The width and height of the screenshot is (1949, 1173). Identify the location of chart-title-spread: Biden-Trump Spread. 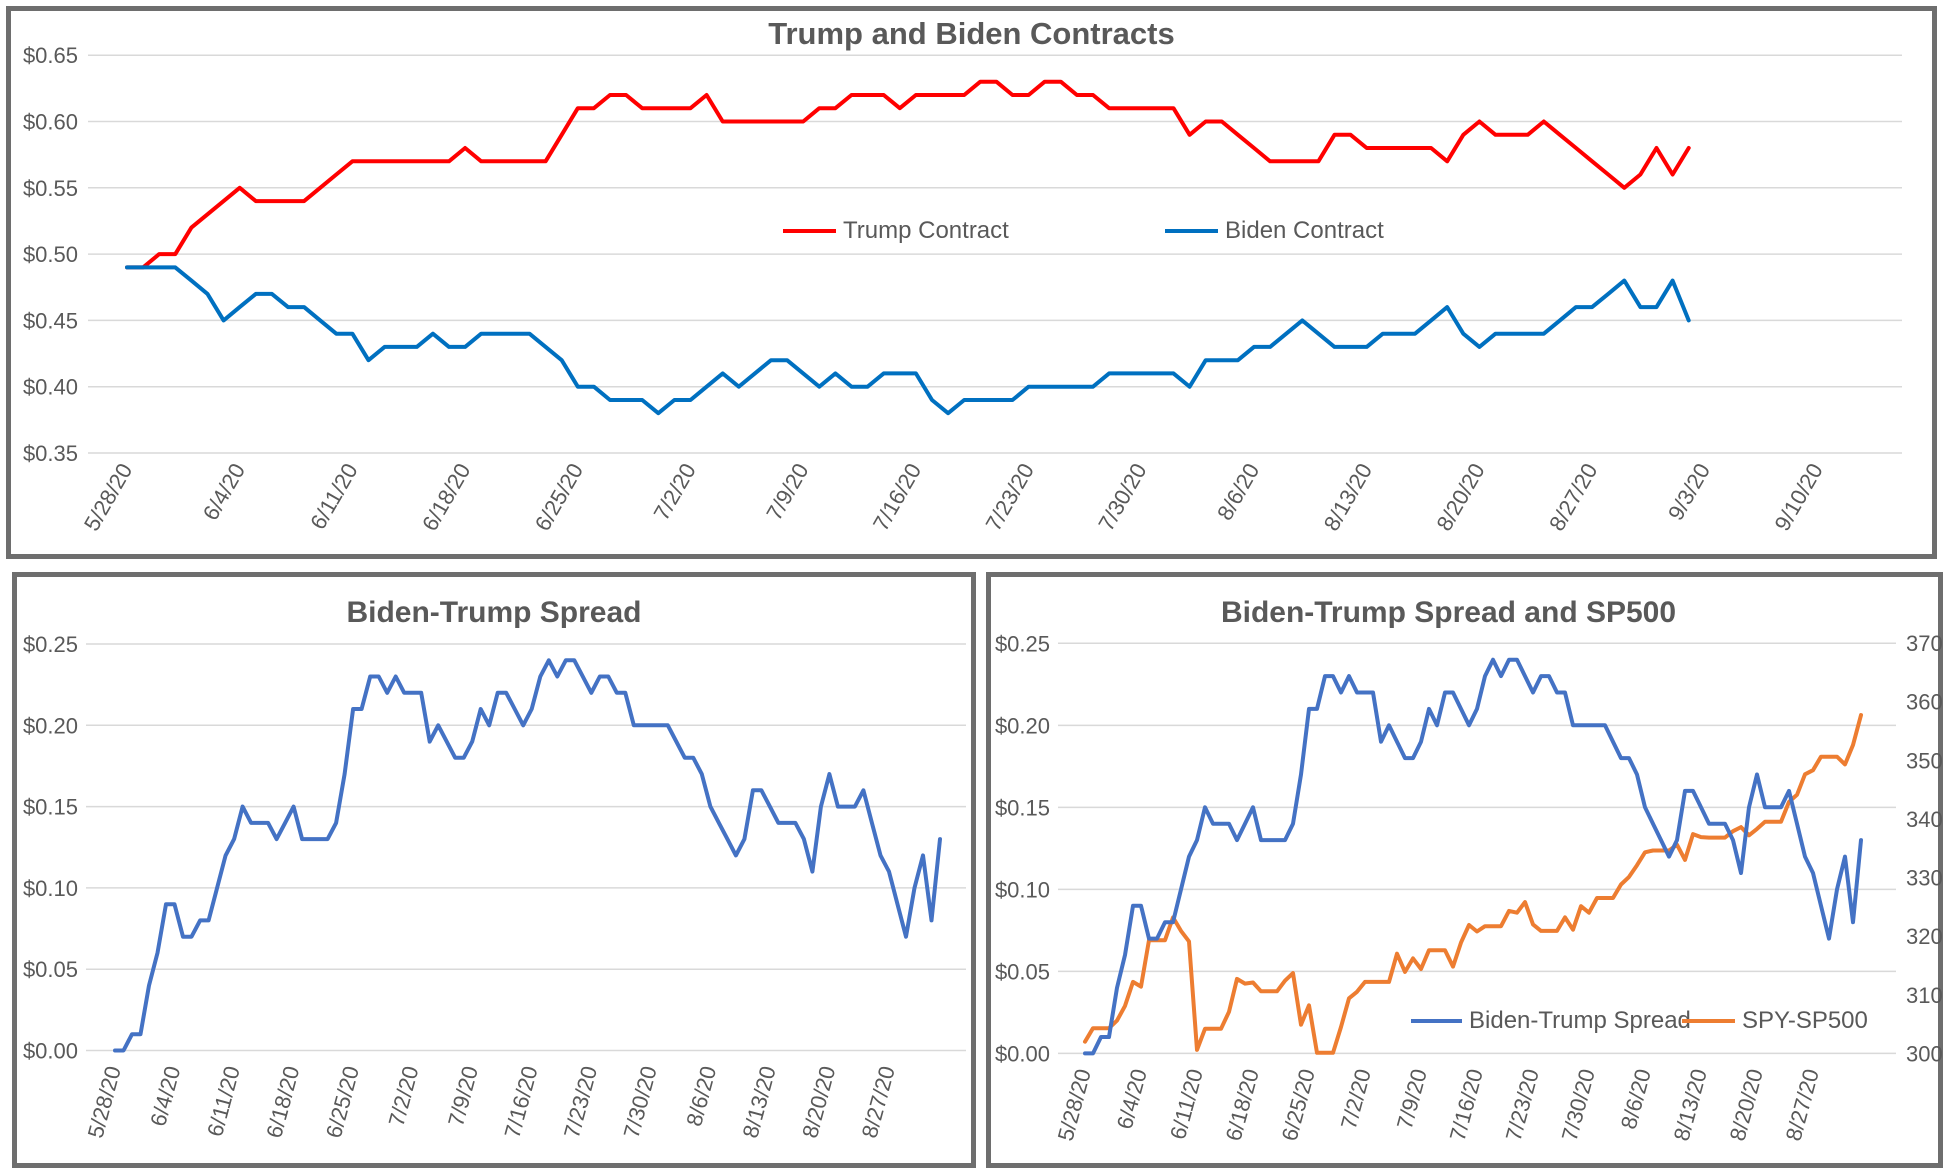
(494, 612).